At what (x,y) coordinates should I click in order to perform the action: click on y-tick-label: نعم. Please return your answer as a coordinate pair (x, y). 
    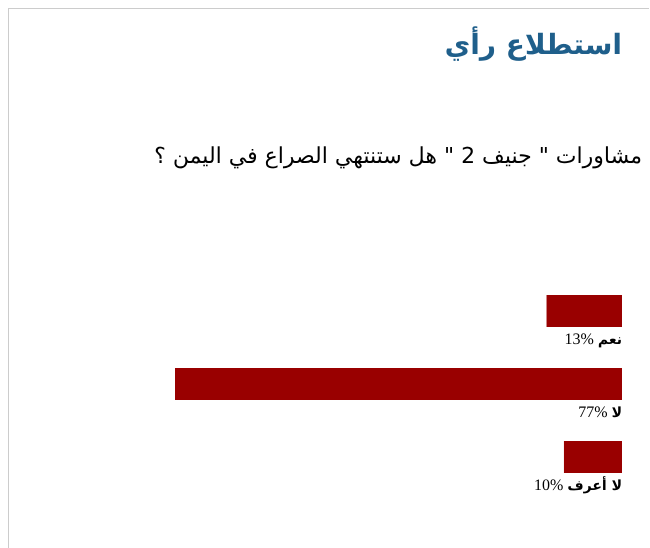
    Looking at the image, I should click on (610, 340).